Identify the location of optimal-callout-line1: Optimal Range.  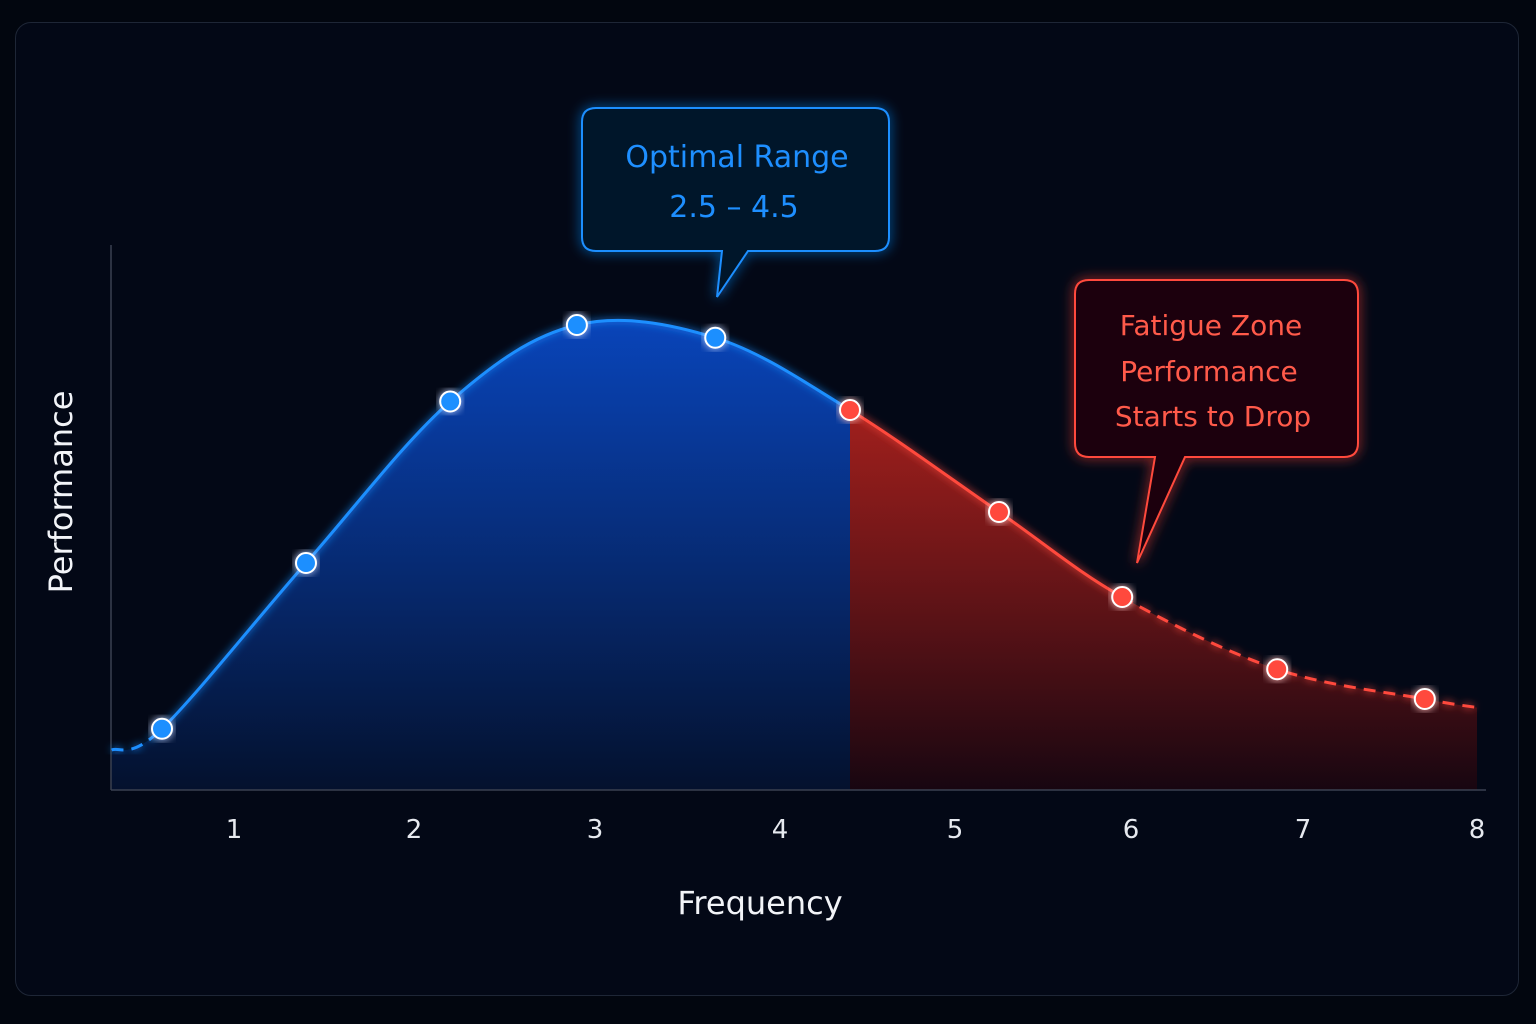
(736, 157).